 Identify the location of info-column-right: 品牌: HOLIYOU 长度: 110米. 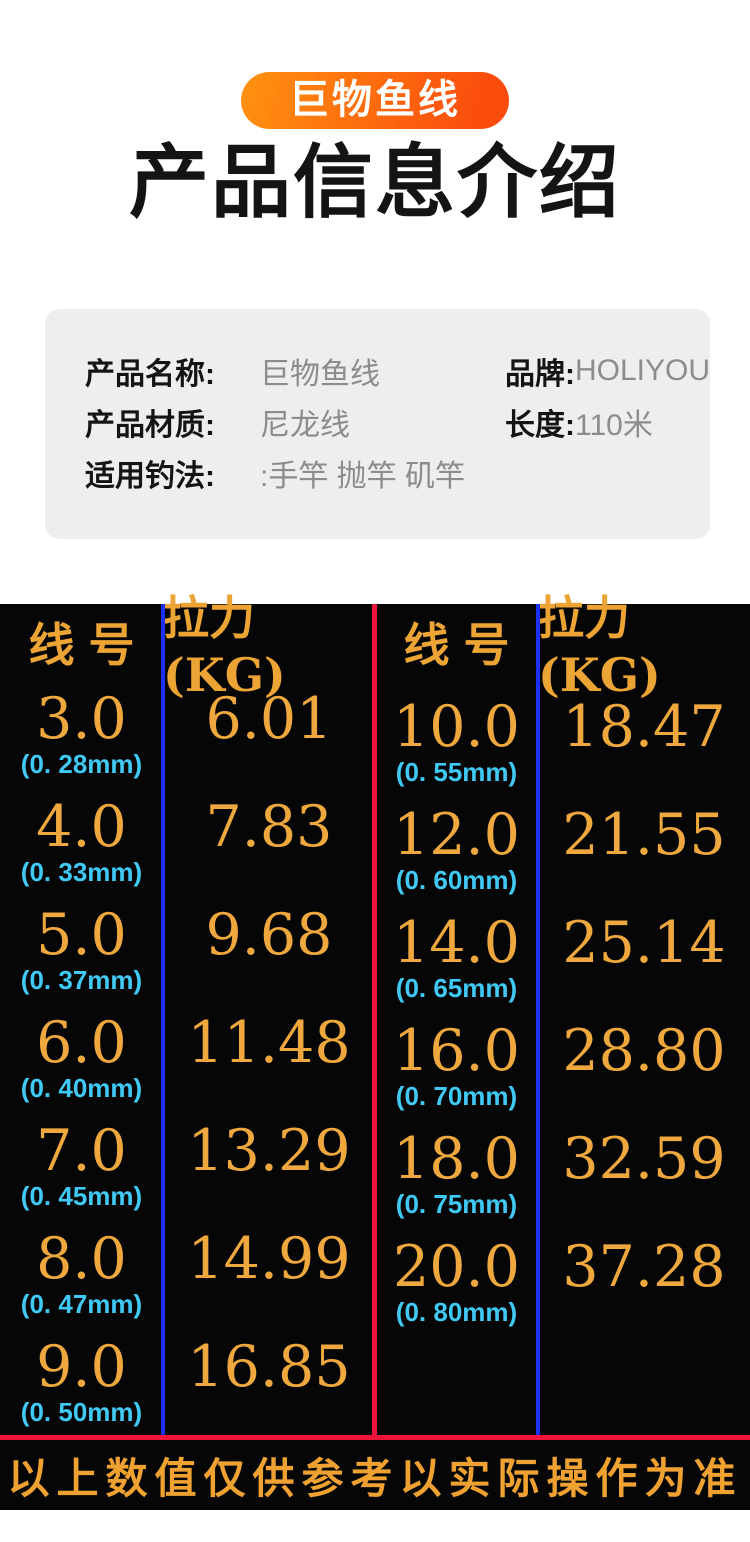
(607, 442).